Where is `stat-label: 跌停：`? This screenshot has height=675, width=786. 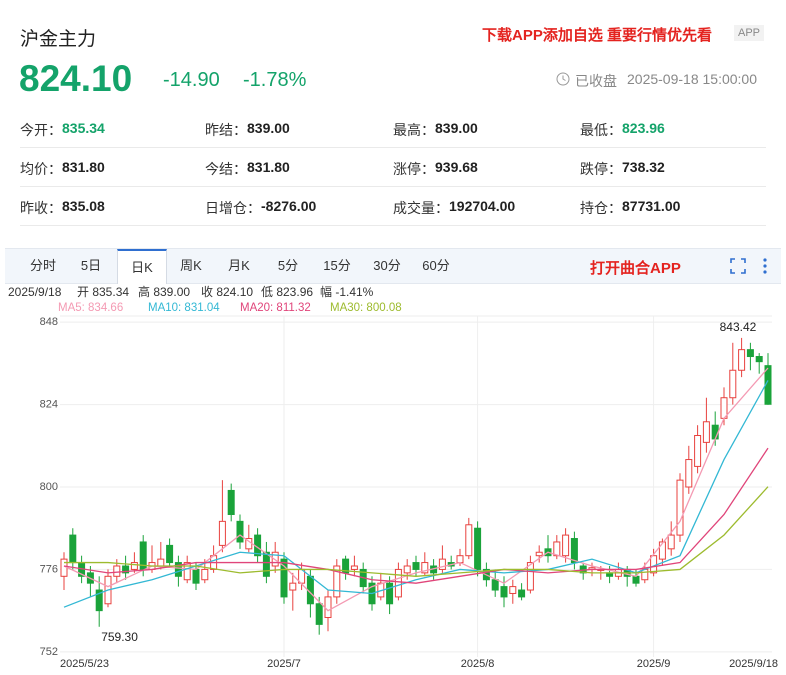
stat-label: 跌停： is located at coordinates (601, 169).